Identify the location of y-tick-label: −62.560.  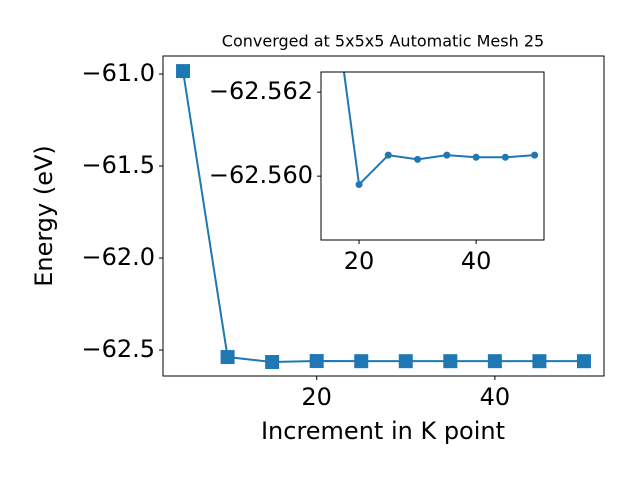
(261, 175).